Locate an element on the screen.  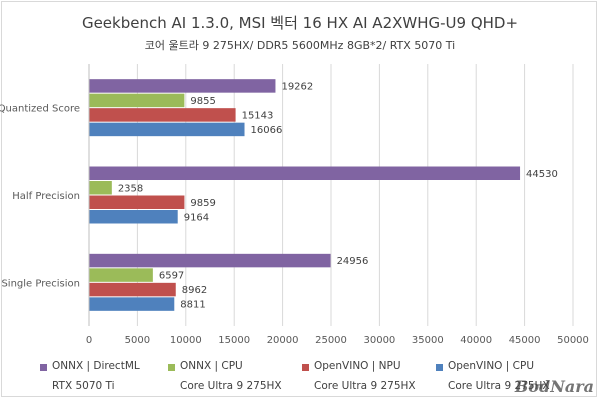
data-label: 15143 is located at coordinates (258, 115).